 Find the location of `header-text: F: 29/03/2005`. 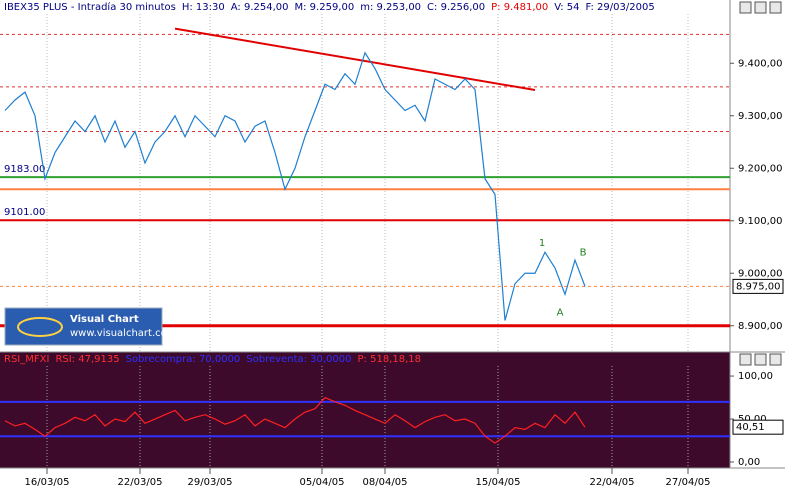

header-text: F: 29/03/2005 is located at coordinates (620, 7).